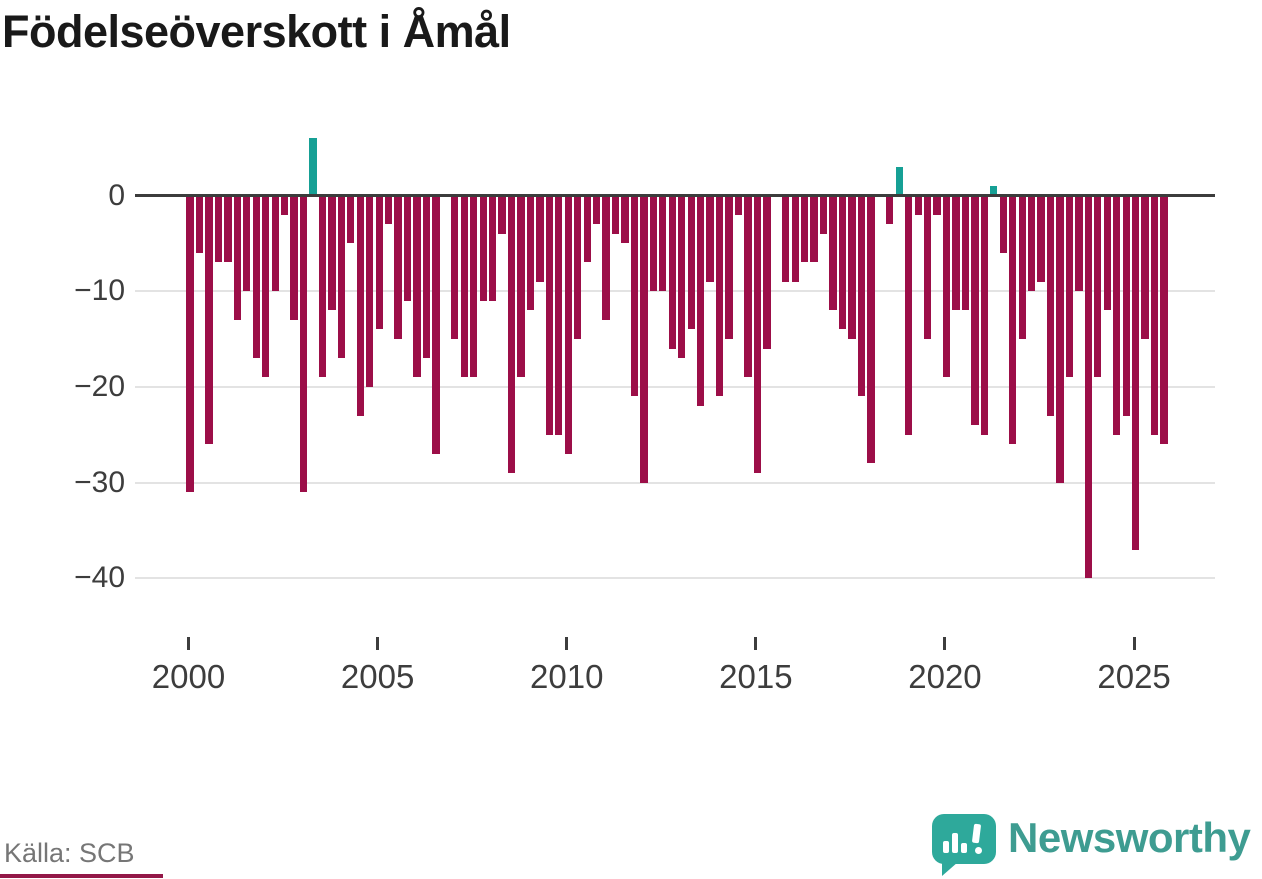 The height and width of the screenshot is (879, 1262). What do you see at coordinates (994, 190) in the screenshot?
I see `bar-2021K2` at bounding box center [994, 190].